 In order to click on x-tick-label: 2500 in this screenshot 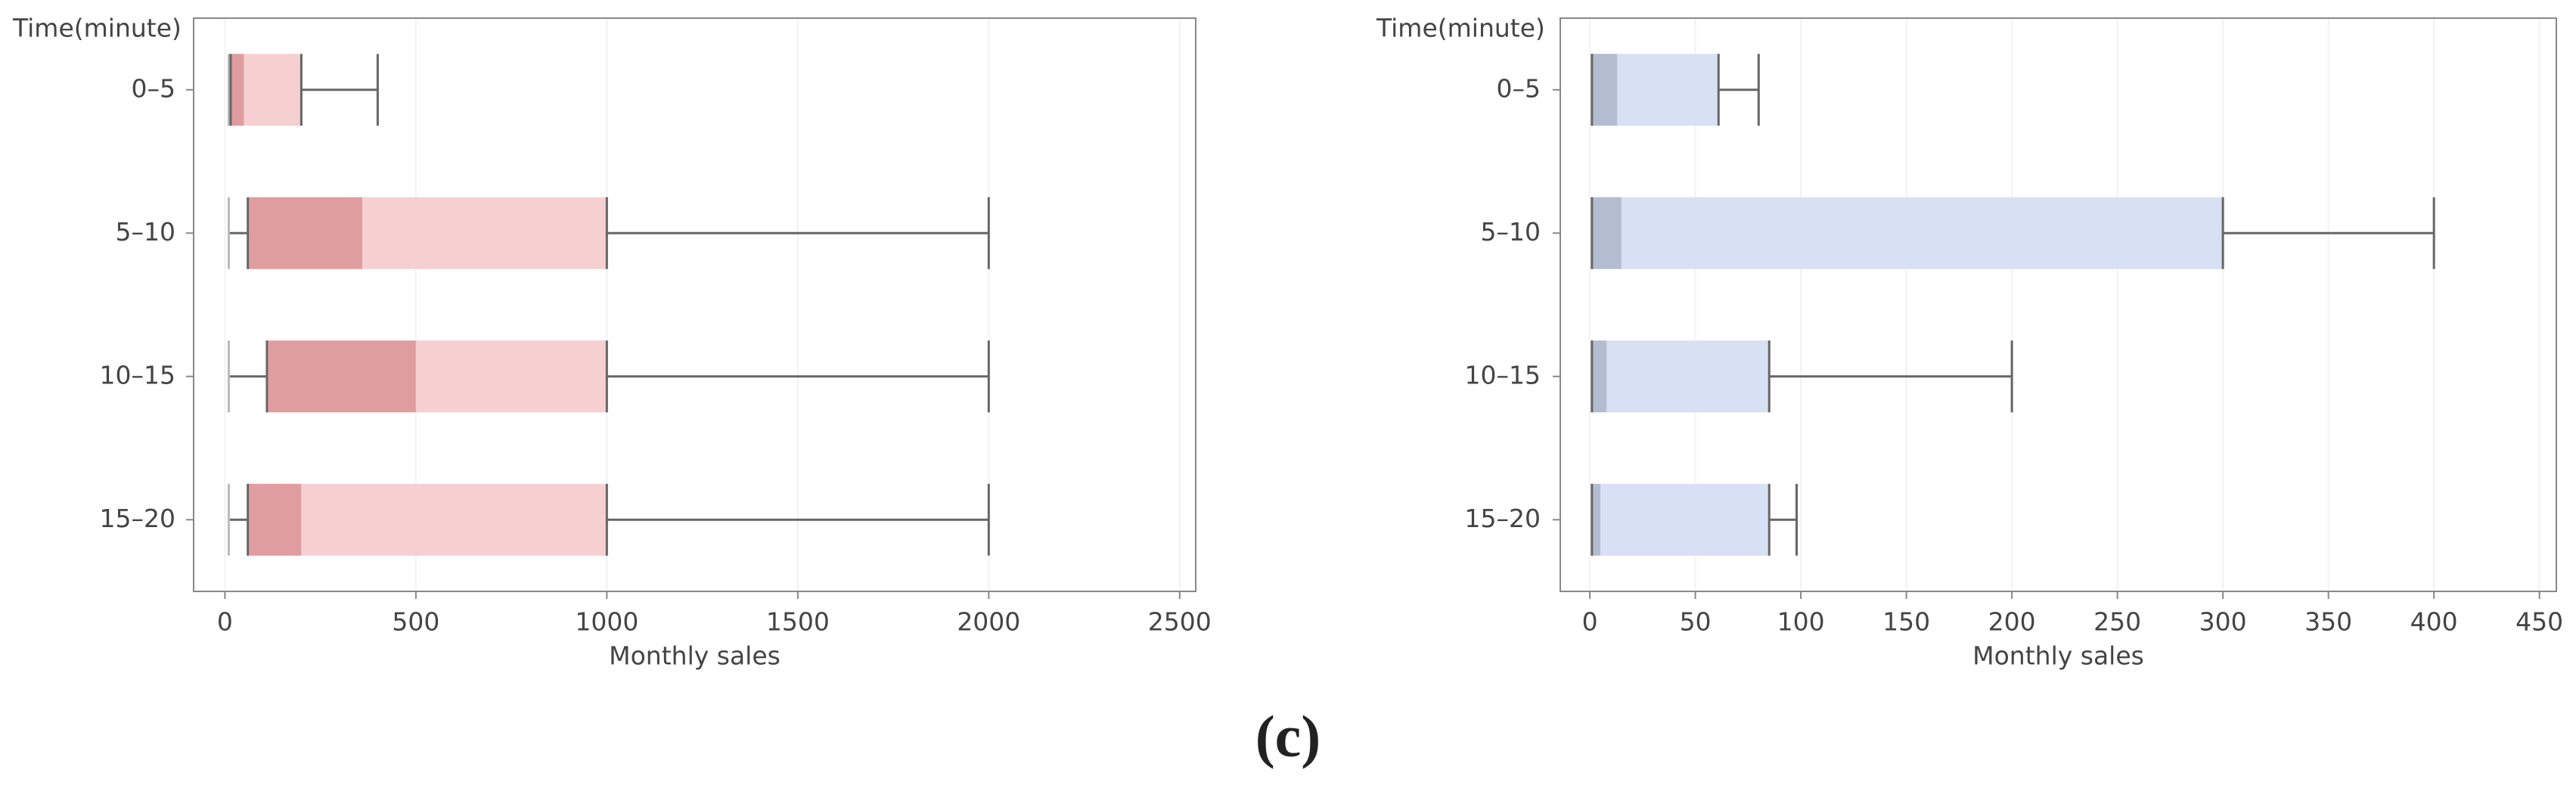, I will do `click(1180, 622)`.